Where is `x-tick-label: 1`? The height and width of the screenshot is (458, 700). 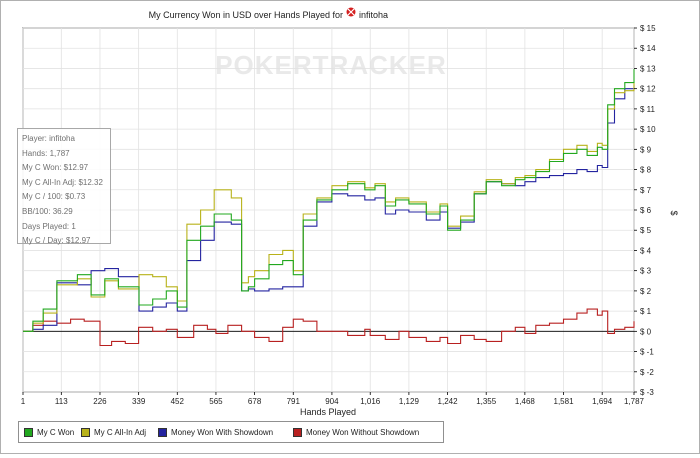 x-tick-label: 1 is located at coordinates (23, 401).